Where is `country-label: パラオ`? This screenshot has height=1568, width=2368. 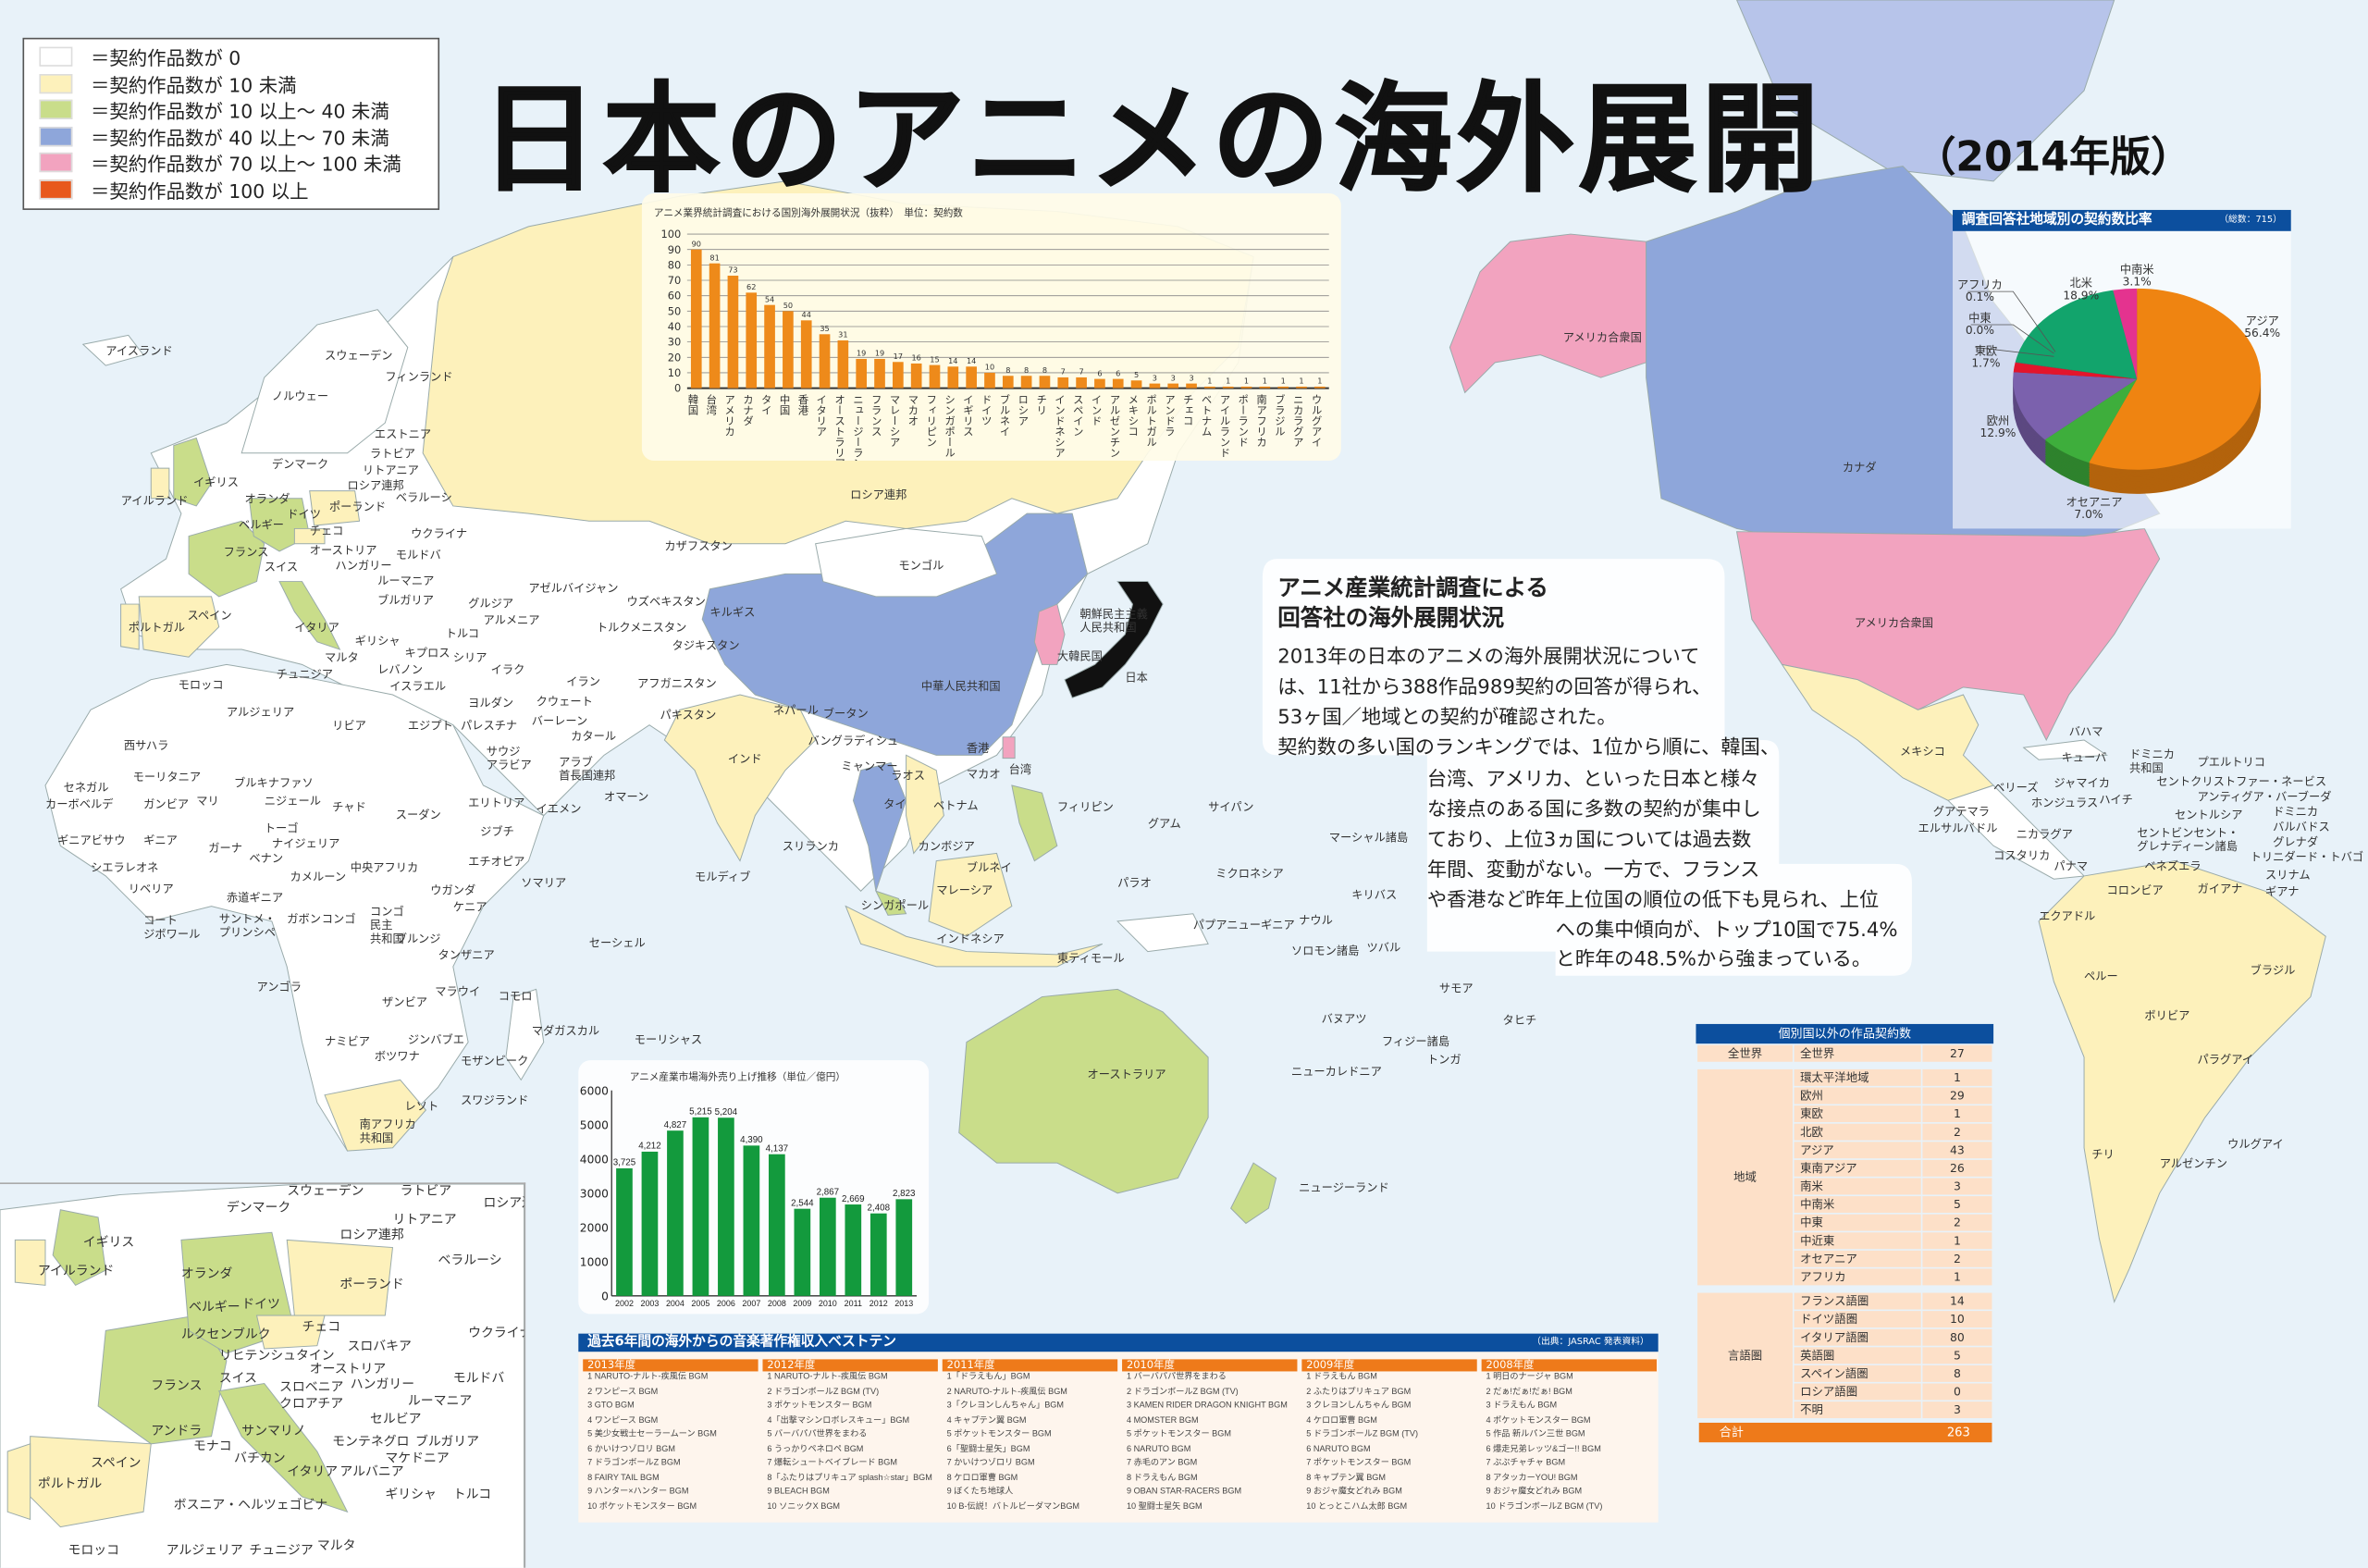 country-label: パラオ is located at coordinates (1134, 882).